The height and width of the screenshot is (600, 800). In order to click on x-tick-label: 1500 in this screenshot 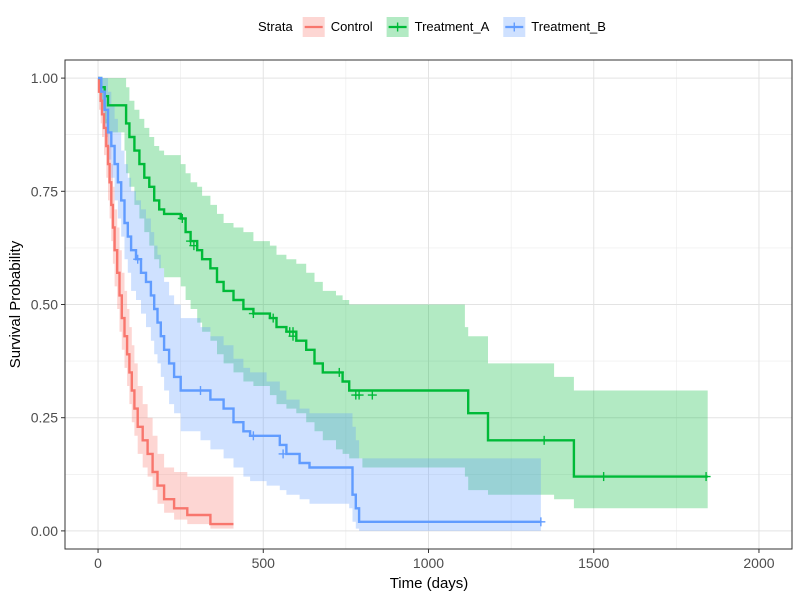, I will do `click(593, 563)`.